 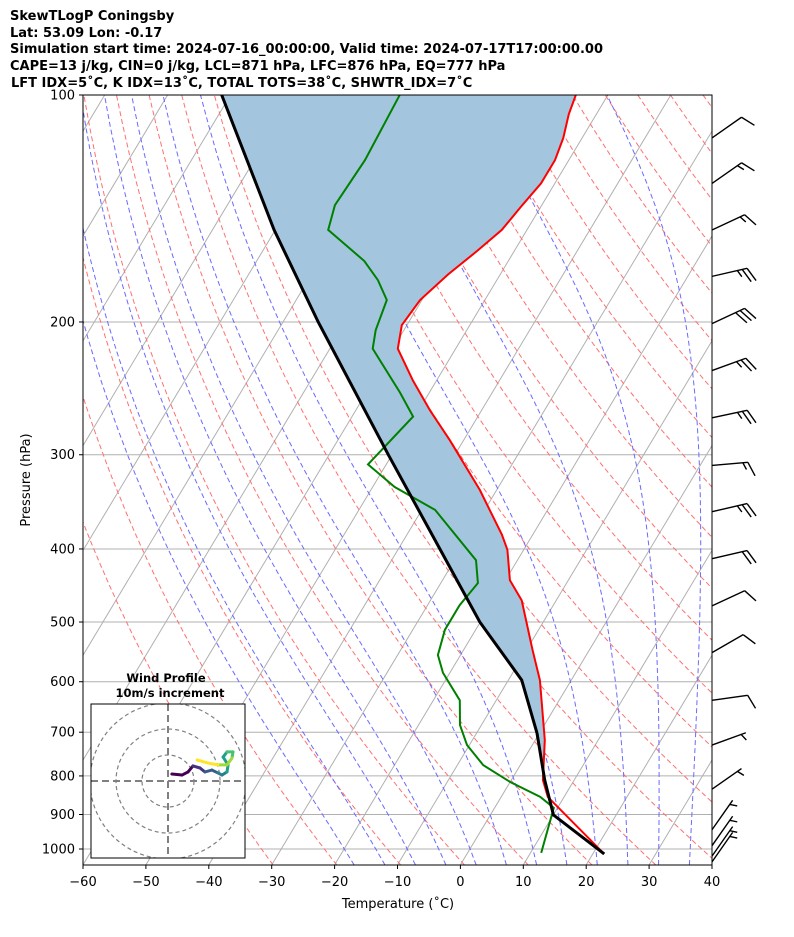 I want to click on x-tick-label: −20, so click(x=334, y=882).